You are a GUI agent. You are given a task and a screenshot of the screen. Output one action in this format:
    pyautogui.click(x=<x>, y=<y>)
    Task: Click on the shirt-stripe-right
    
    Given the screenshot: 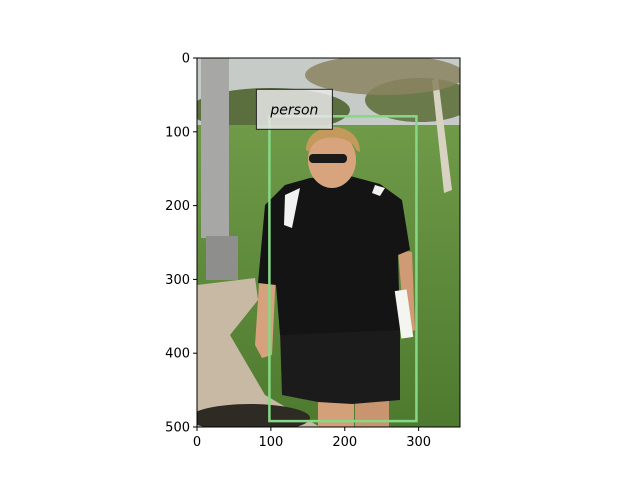 What is the action you would take?
    pyautogui.click(x=378, y=190)
    